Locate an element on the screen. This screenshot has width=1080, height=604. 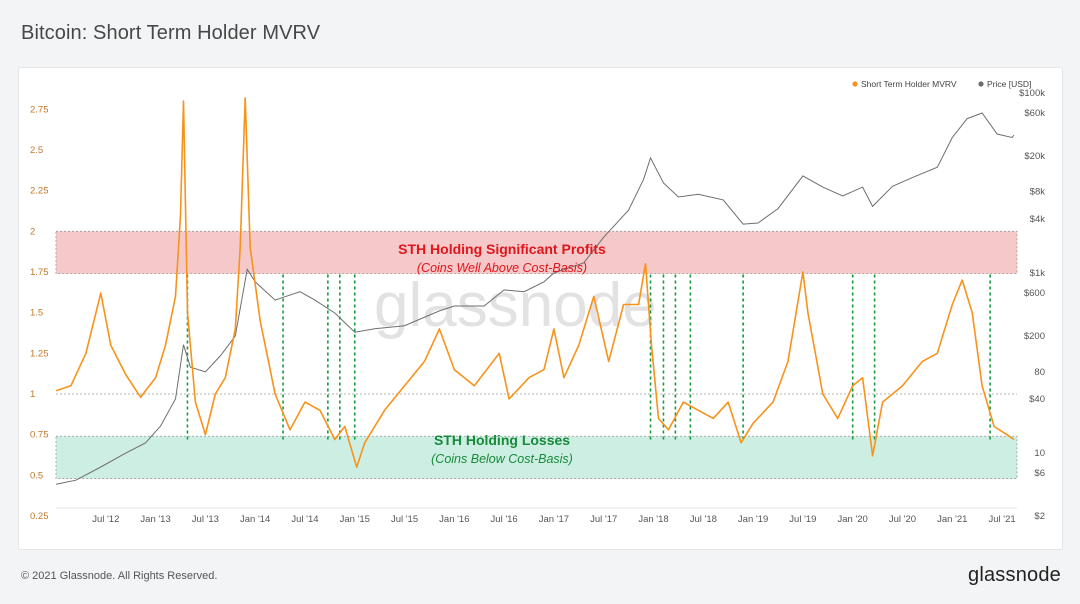
y-right-tick-label: $100k is located at coordinates (1032, 93).